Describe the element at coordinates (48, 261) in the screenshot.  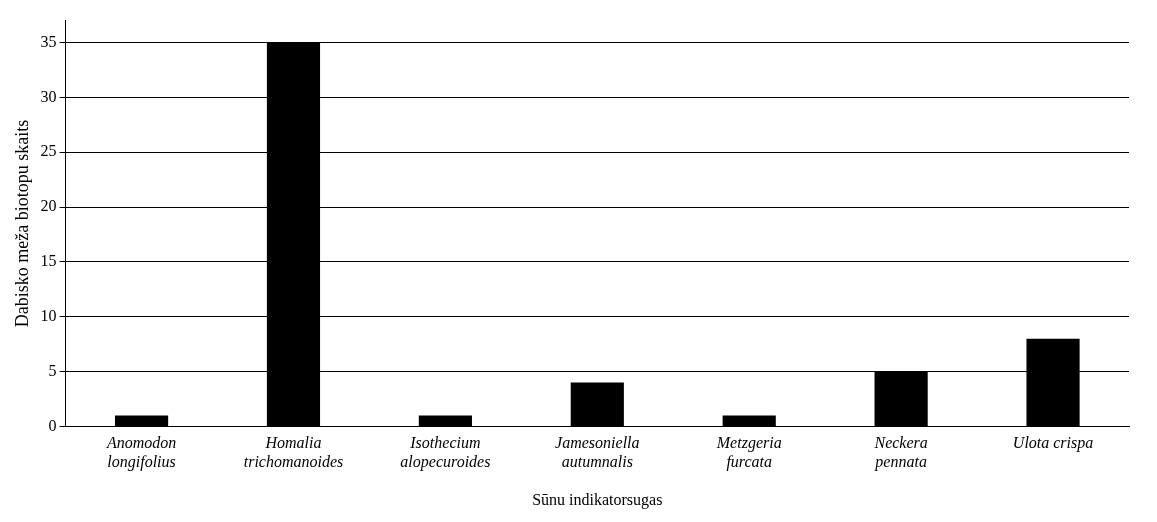
I see `y-tick-label: 15` at that location.